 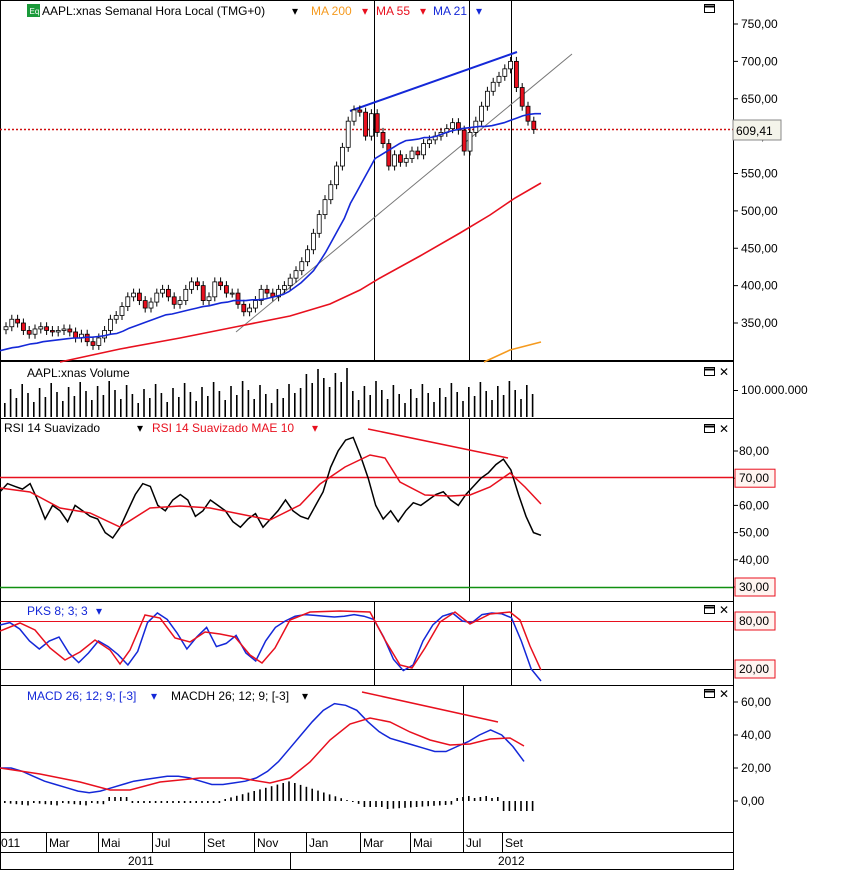 I want to click on rsi-tick-label: 70,00, so click(x=754, y=478).